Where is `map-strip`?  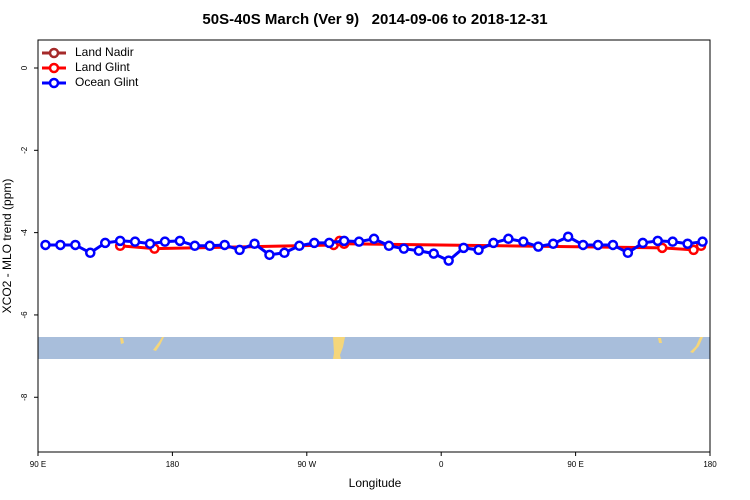 map-strip is located at coordinates (374, 348).